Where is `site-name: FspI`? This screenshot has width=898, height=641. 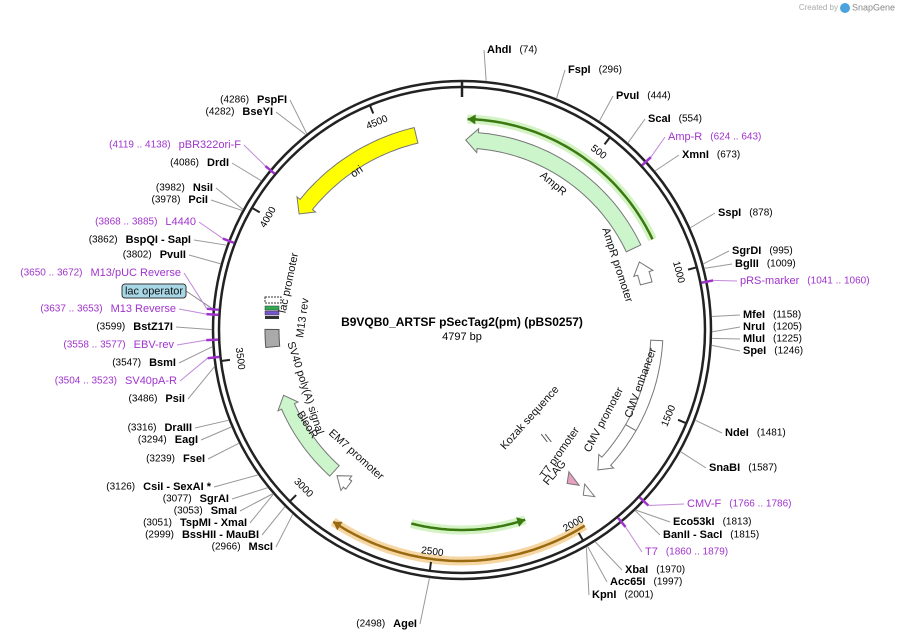 site-name: FspI is located at coordinates (579, 70).